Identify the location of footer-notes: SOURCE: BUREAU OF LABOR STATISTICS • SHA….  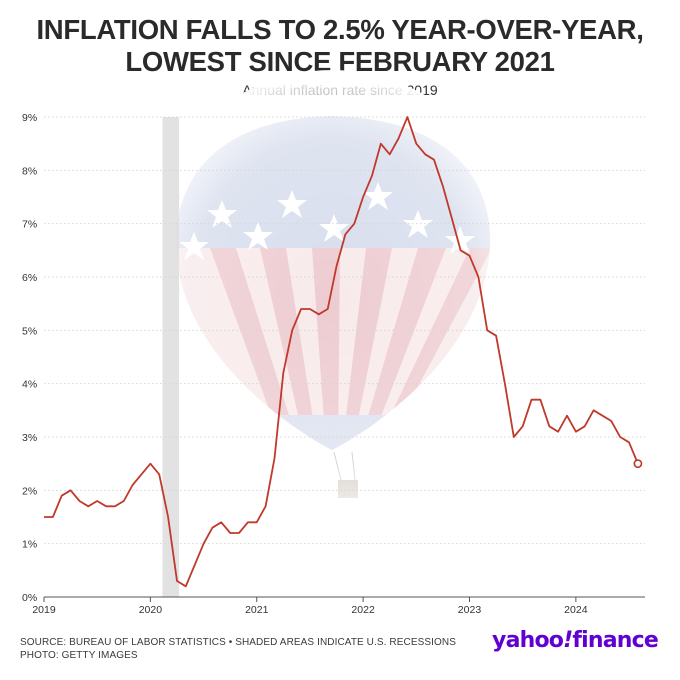
(238, 649).